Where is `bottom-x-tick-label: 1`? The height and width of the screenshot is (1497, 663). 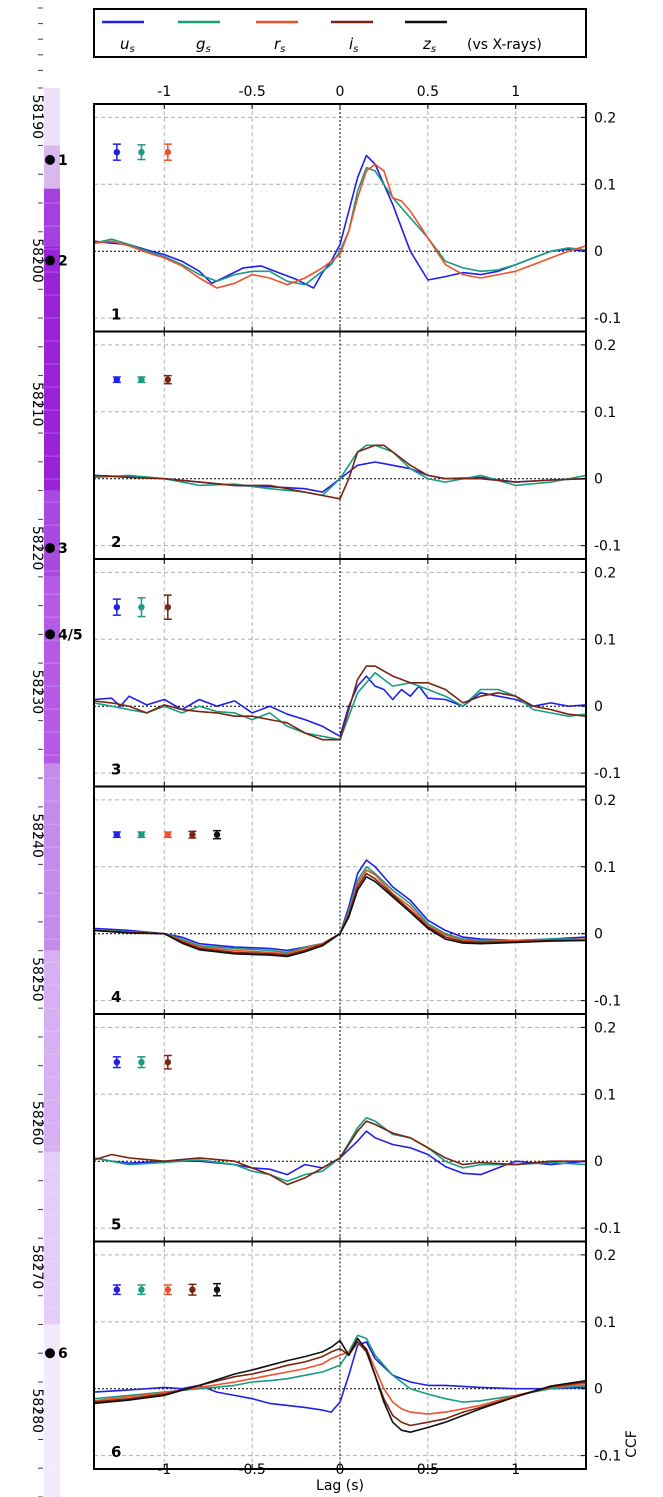
bottom-x-tick-label: 1 is located at coordinates (515, 1470).